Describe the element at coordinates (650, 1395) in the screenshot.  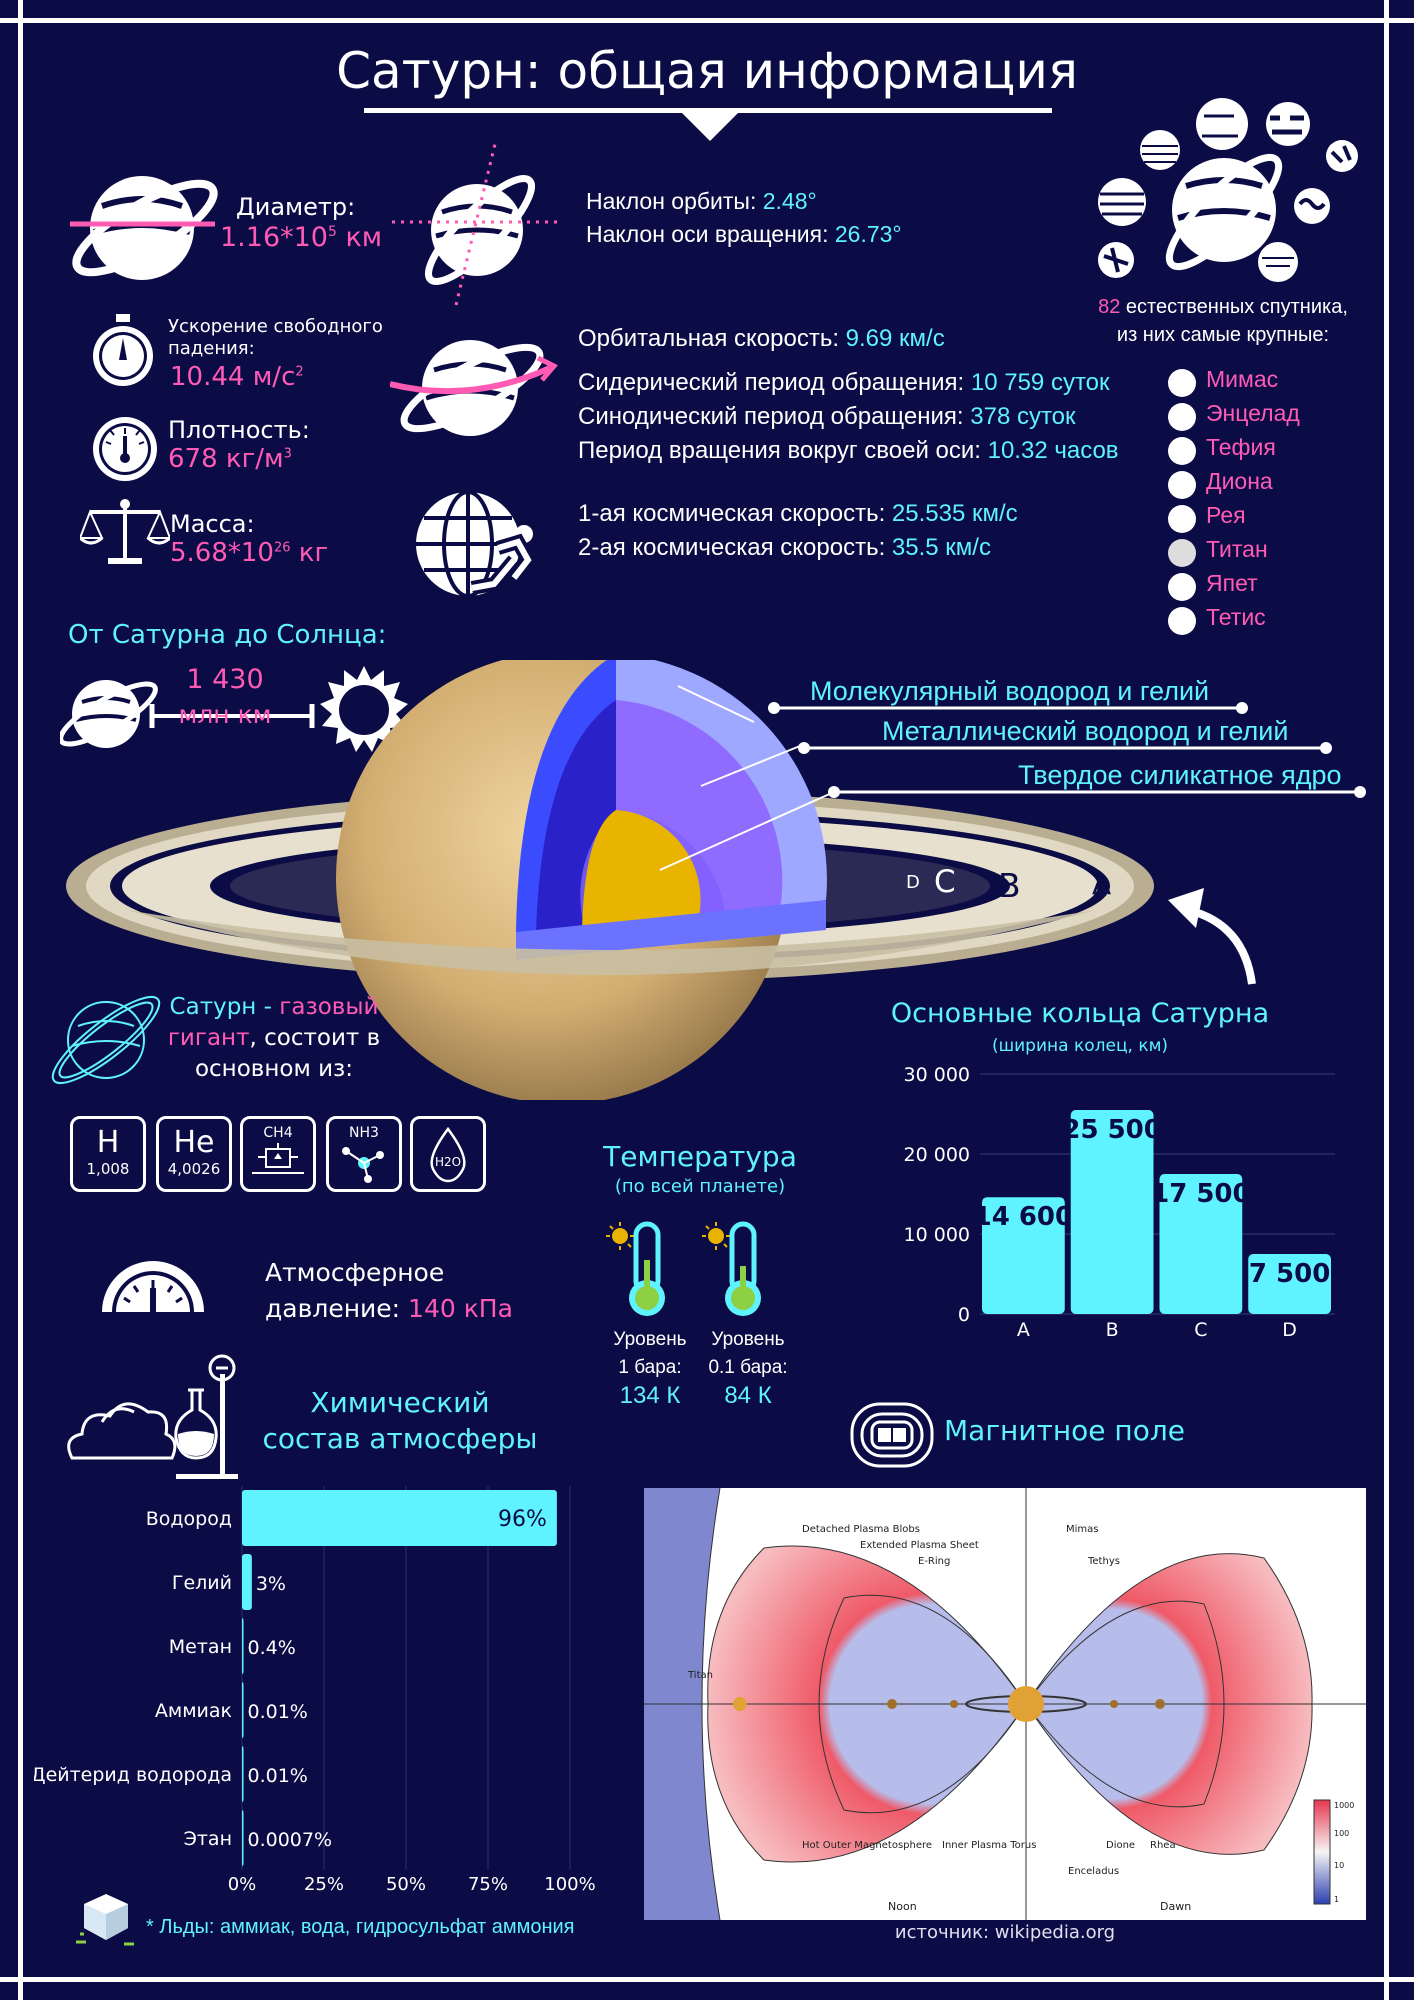
I see `temp-value: 134 К` at that location.